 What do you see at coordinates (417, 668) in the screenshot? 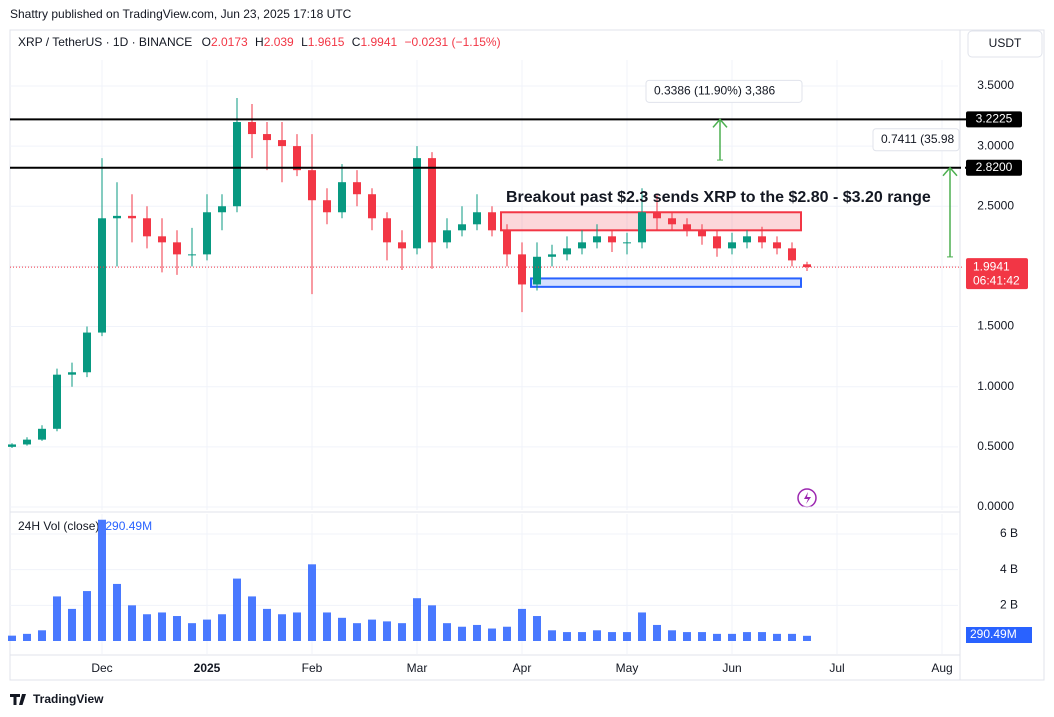
I see `x-tick-label: Mar` at bounding box center [417, 668].